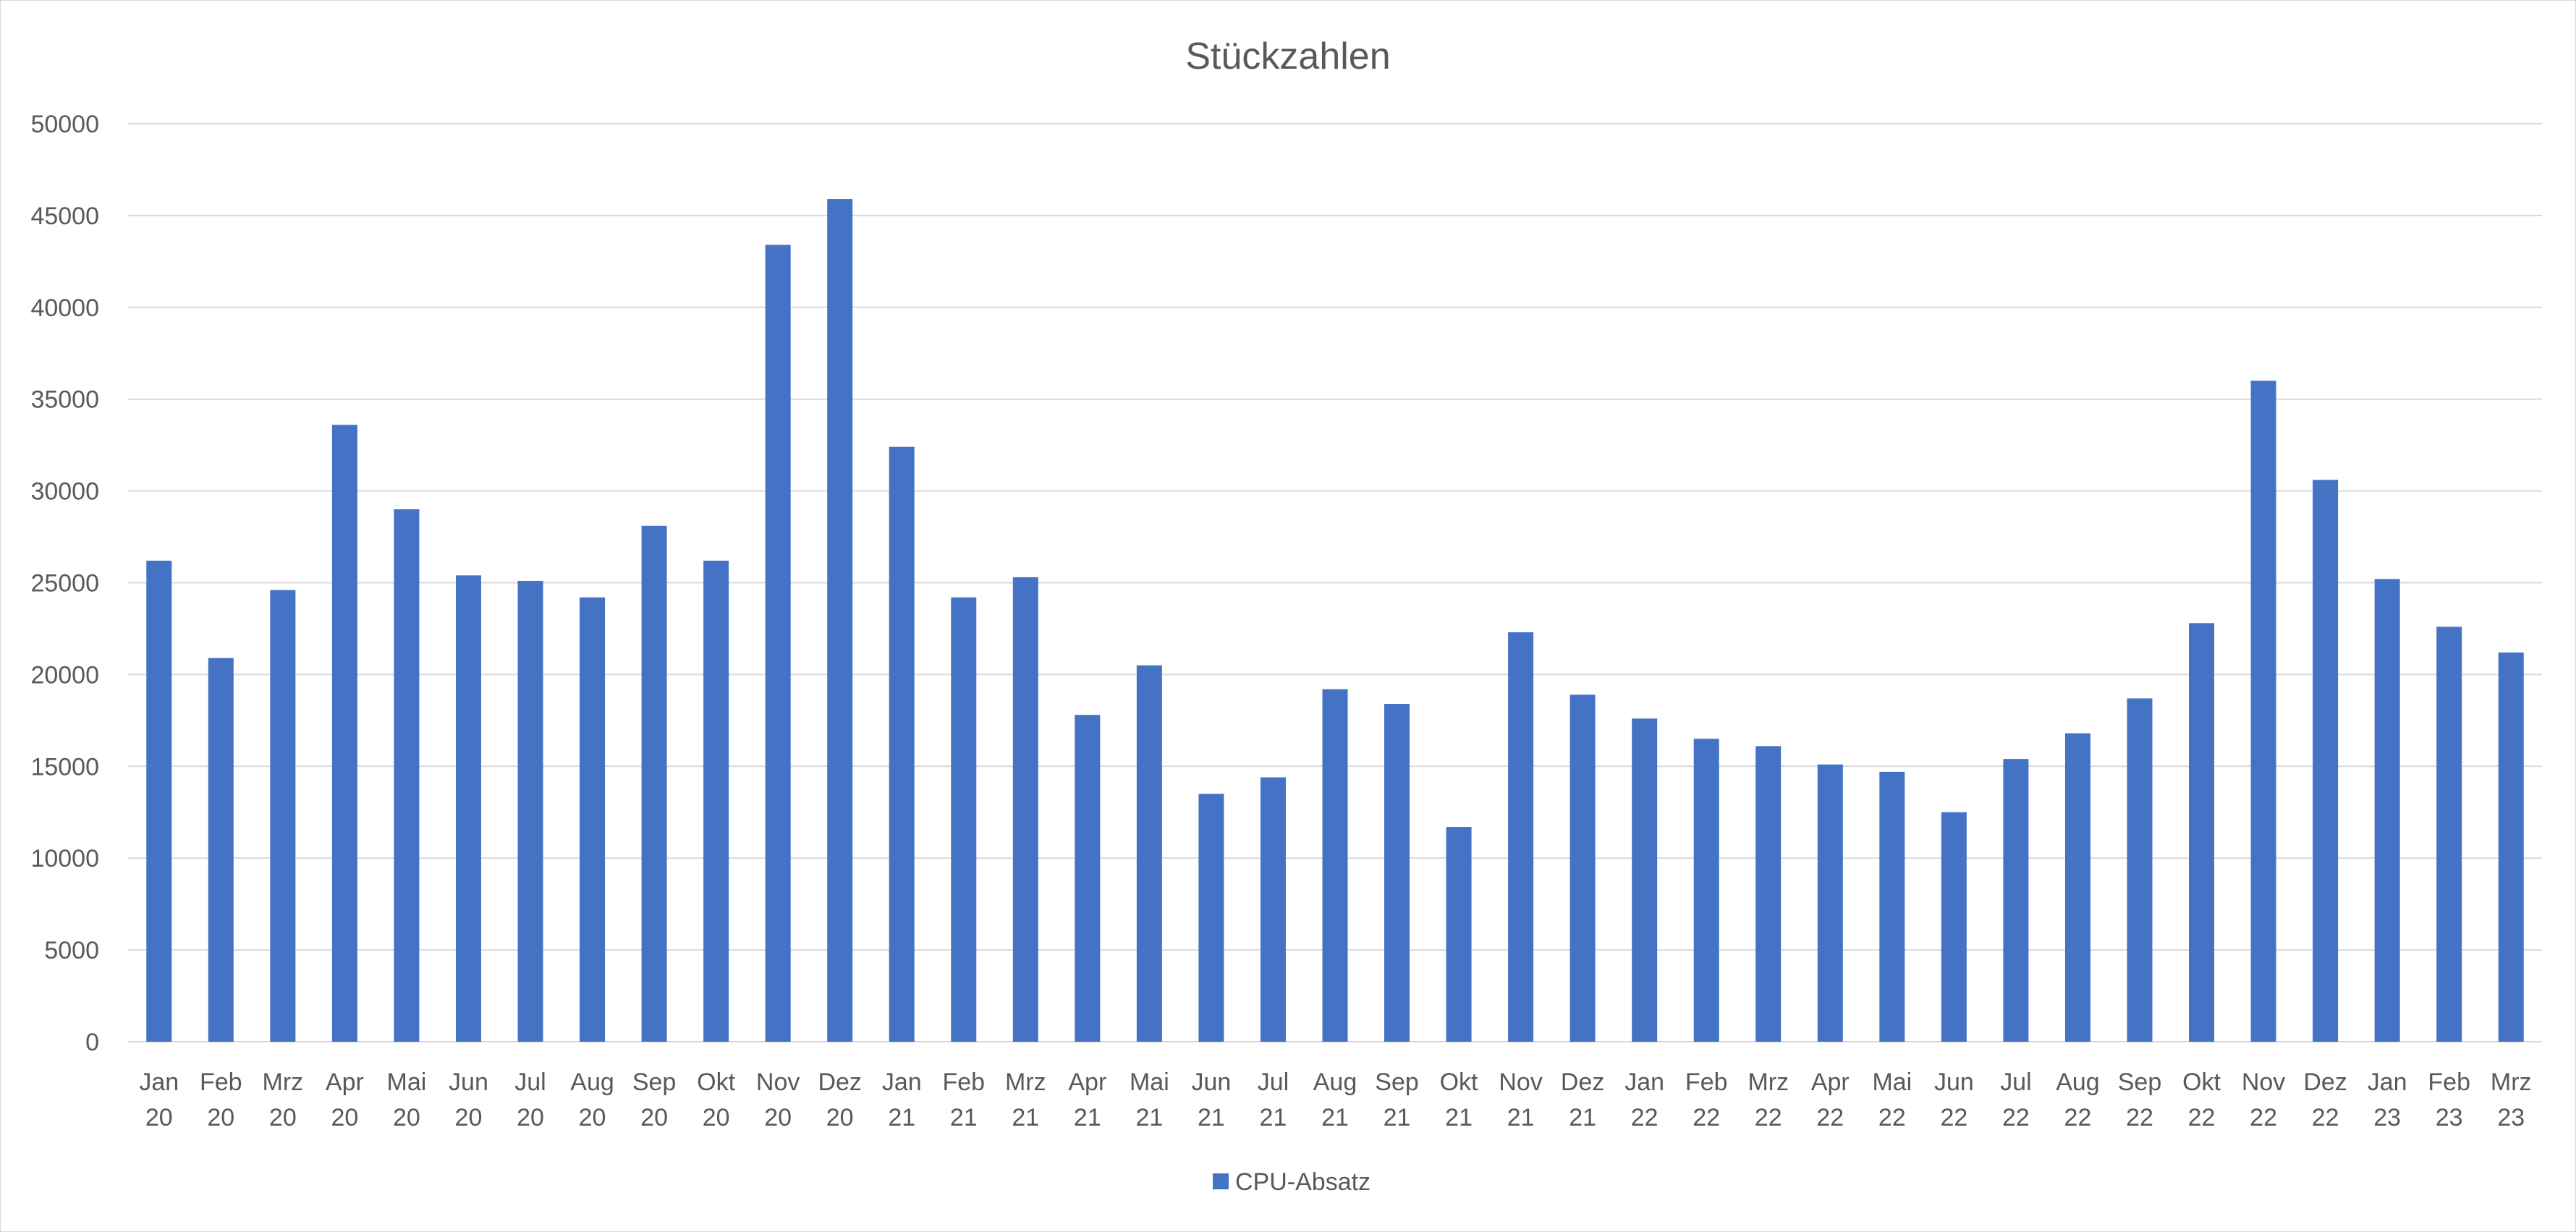 Image resolution: width=2576 pixels, height=1232 pixels. What do you see at coordinates (64, 400) in the screenshot?
I see `y-tick-label: 35000` at bounding box center [64, 400].